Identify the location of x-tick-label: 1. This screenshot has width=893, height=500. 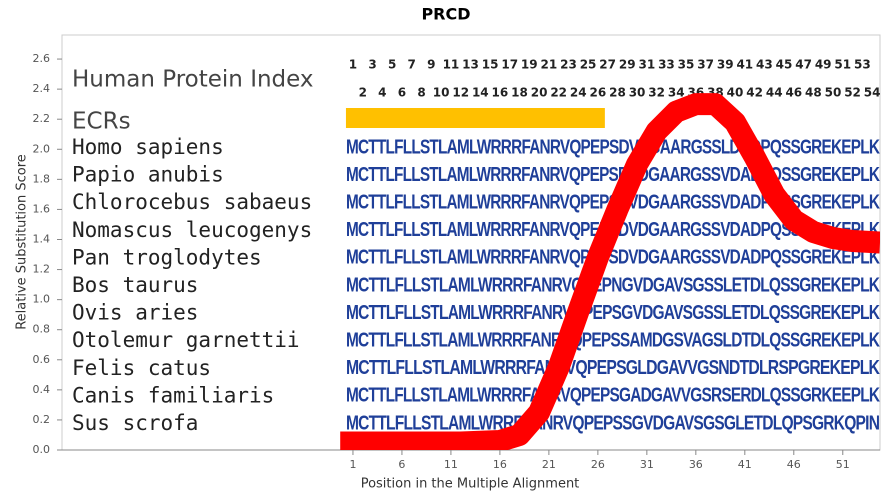
(352, 464).